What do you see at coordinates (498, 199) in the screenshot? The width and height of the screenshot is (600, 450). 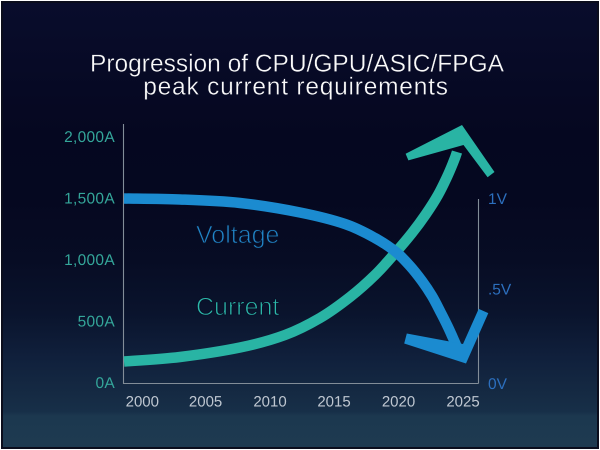 I see `svg-text: 1V` at bounding box center [498, 199].